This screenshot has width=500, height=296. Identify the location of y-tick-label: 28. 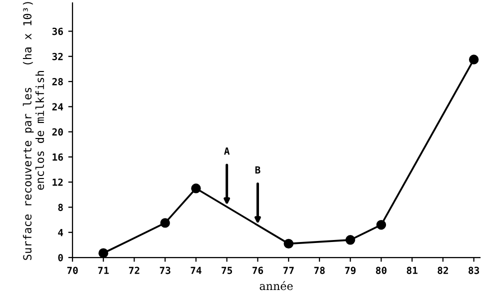
(57, 82).